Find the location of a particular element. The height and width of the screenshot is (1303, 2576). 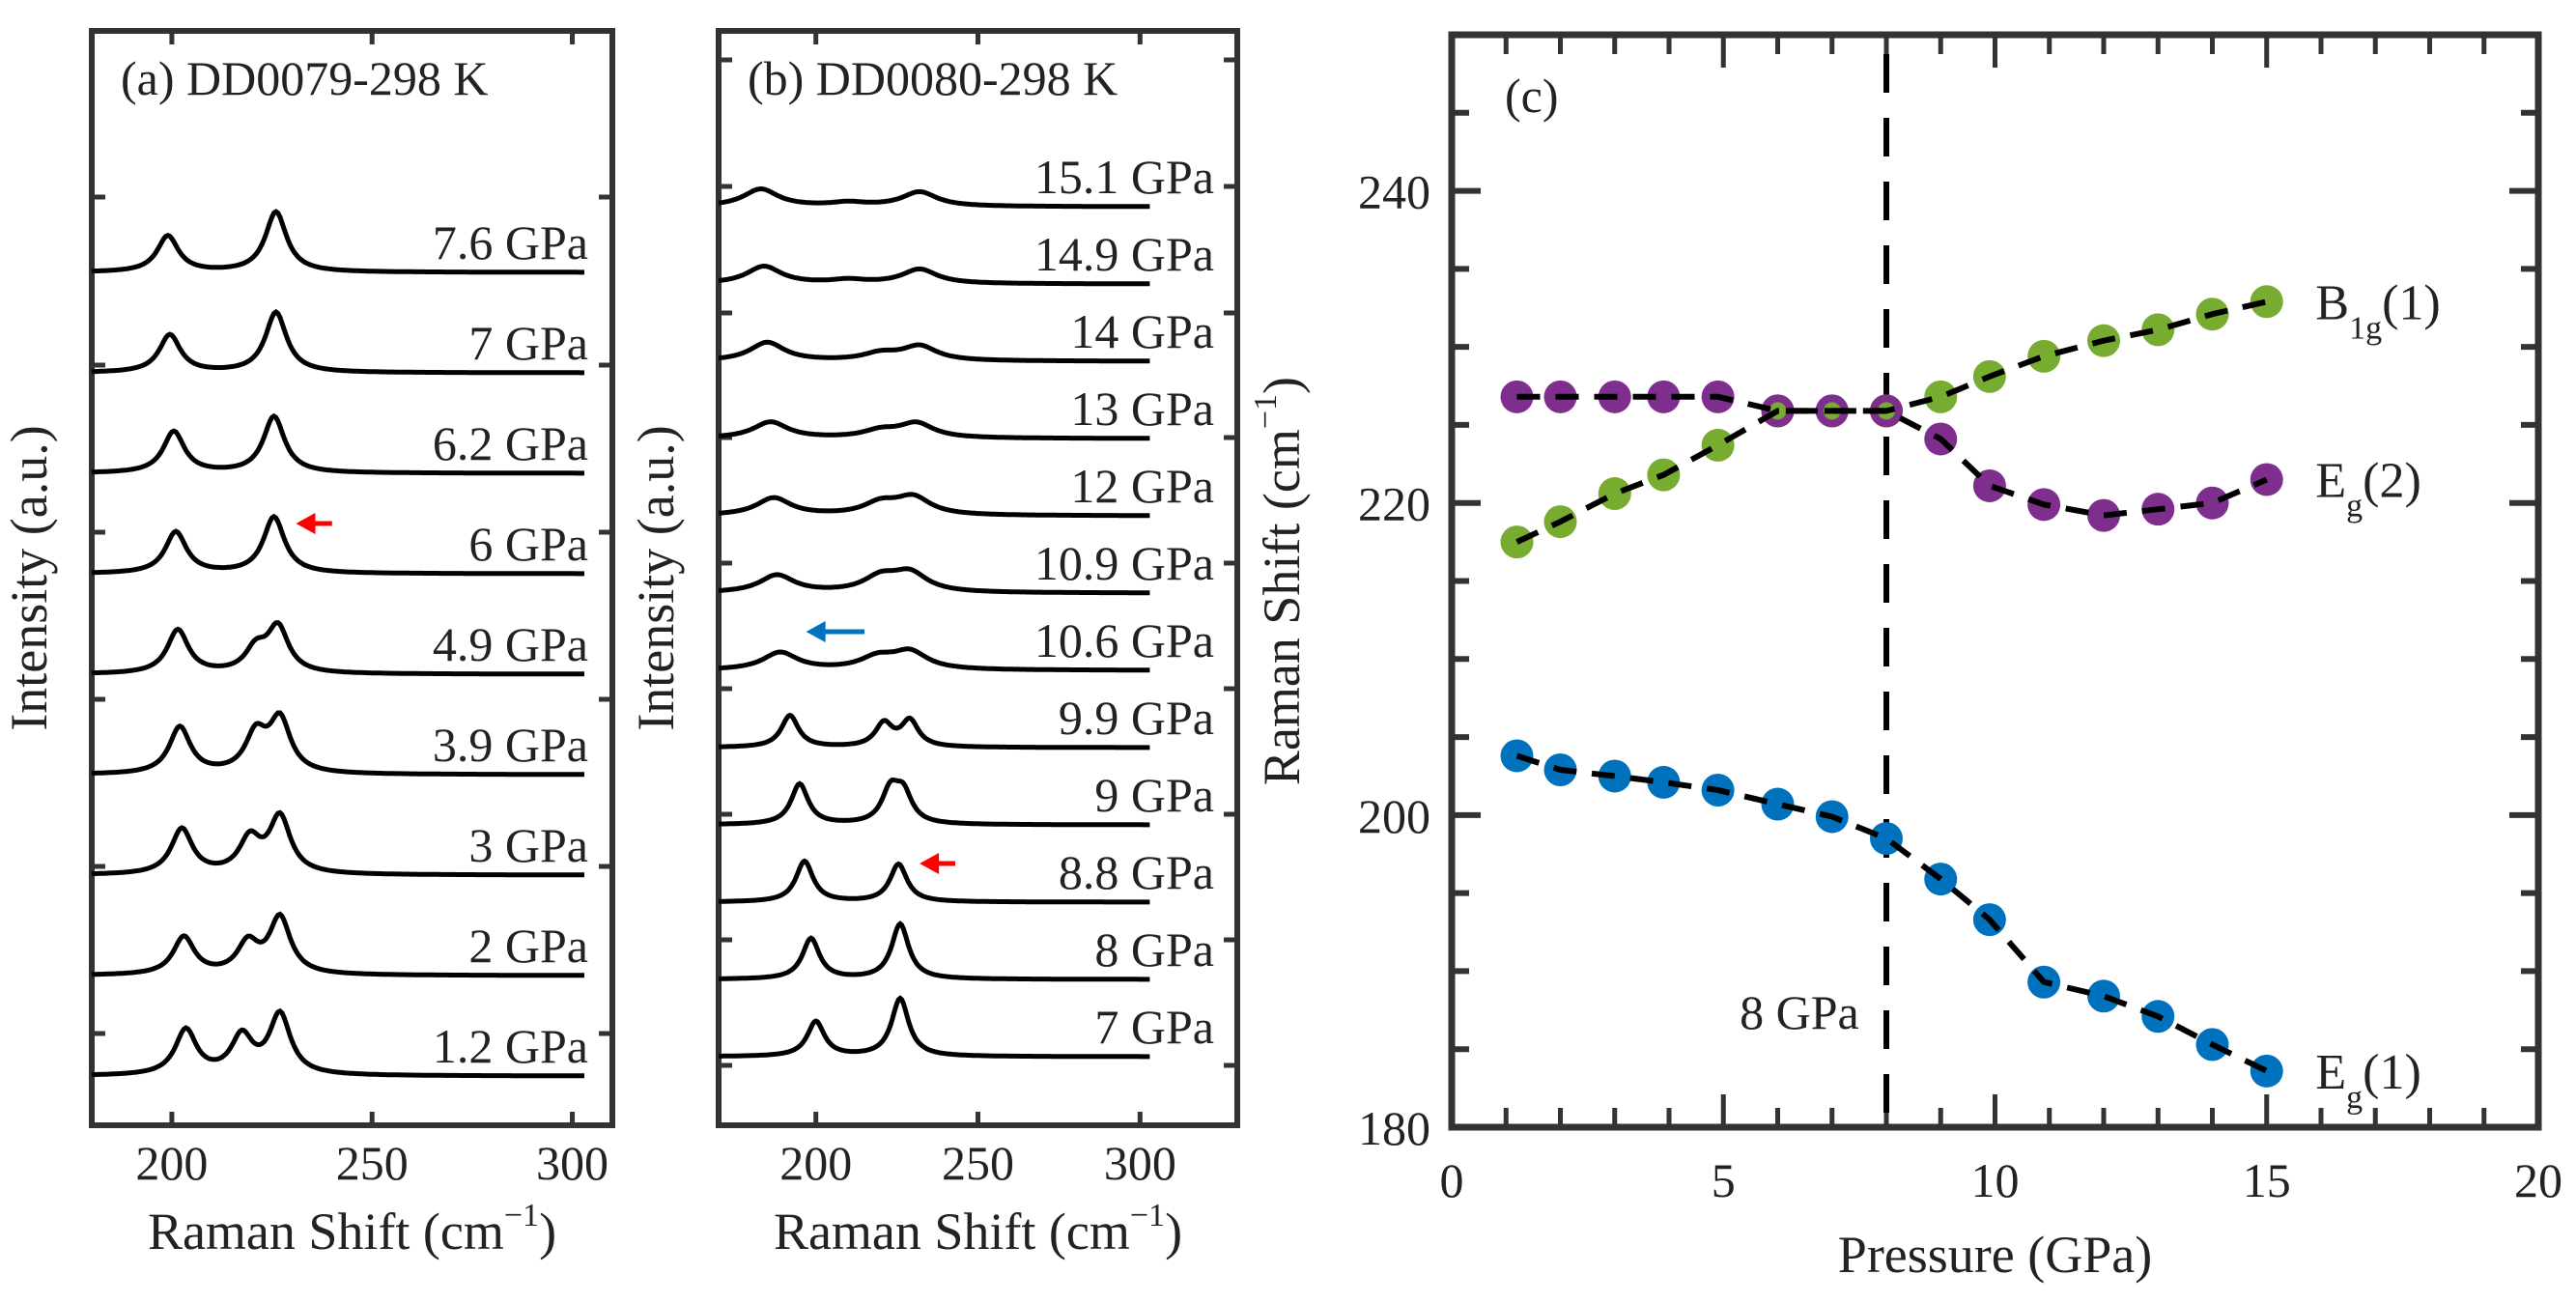

y-axis-label-end: ) is located at coordinates (1282, 385).